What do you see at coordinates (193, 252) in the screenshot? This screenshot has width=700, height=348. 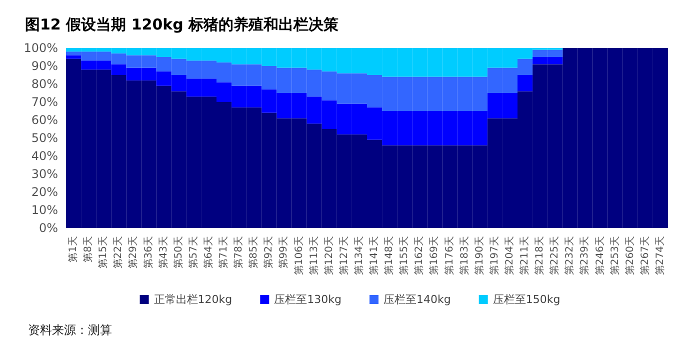 I see `x-tick-label: 第57天` at bounding box center [193, 252].